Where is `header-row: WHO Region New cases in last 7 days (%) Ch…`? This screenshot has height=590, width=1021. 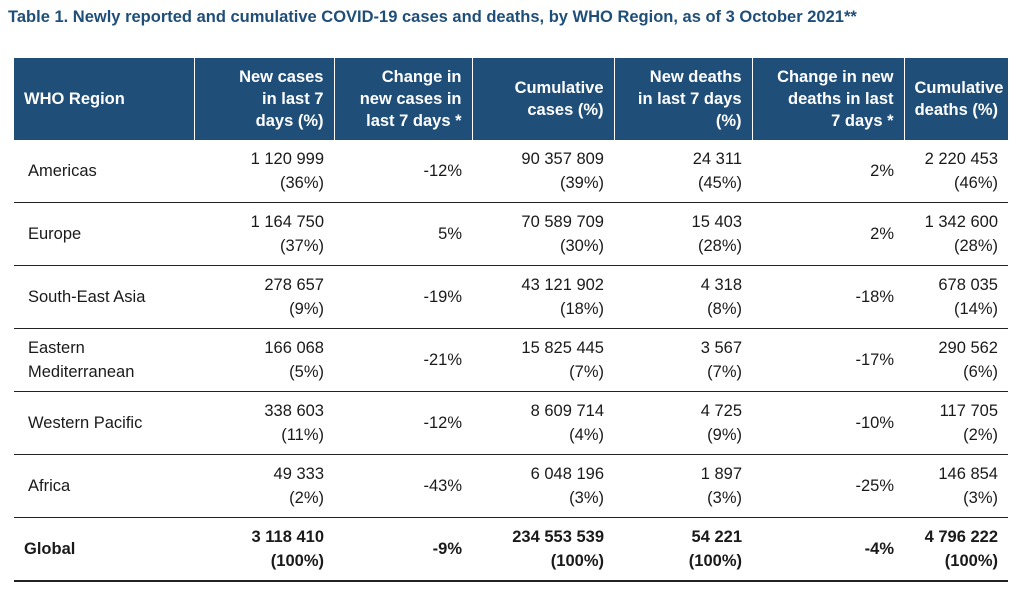
header-row: WHO Region New cases in last 7 days (%) Ch… is located at coordinates (511, 99).